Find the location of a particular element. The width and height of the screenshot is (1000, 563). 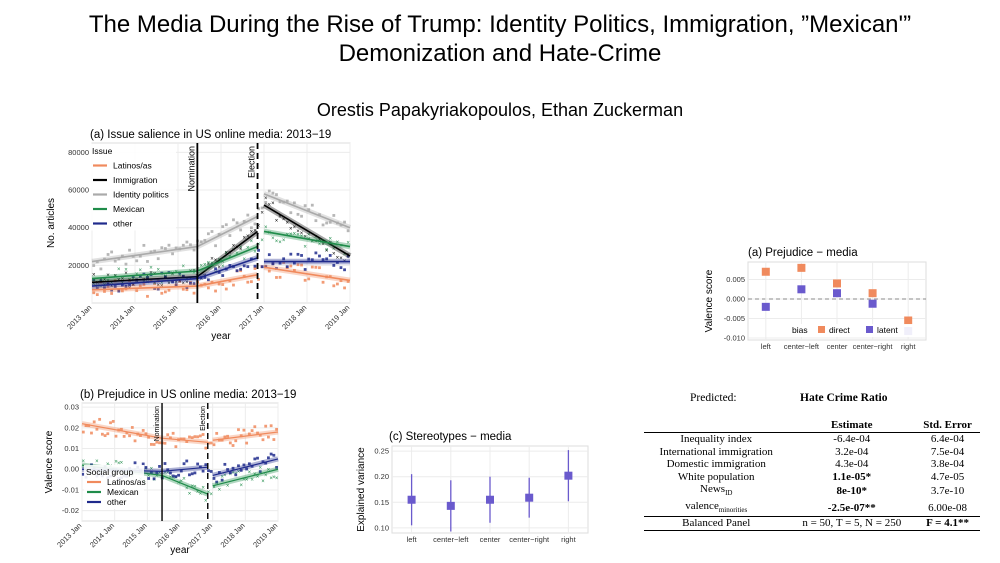

legend-title: Social group is located at coordinates (110, 472).